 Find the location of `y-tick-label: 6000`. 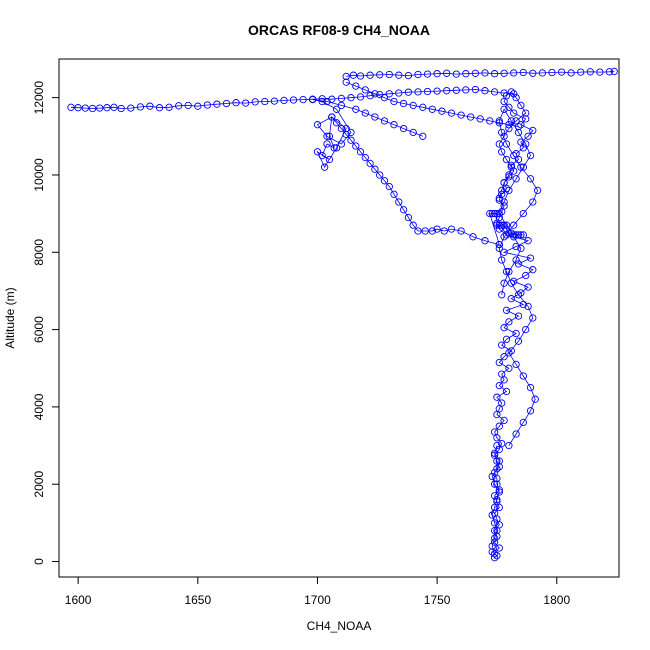

y-tick-label: 6000 is located at coordinates (39, 329).